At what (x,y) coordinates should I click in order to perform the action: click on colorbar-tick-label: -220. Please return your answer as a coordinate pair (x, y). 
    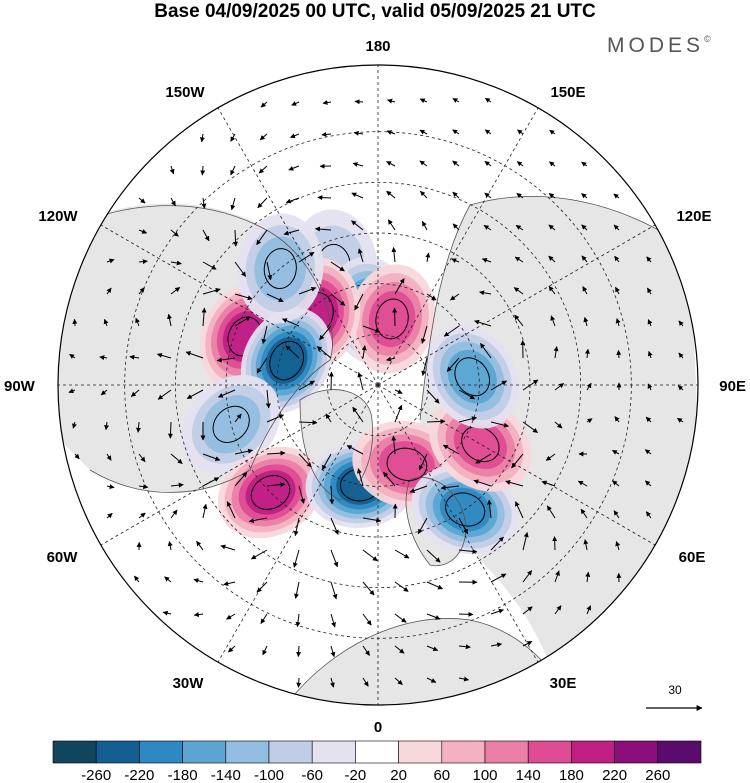
    Looking at the image, I should click on (139, 775).